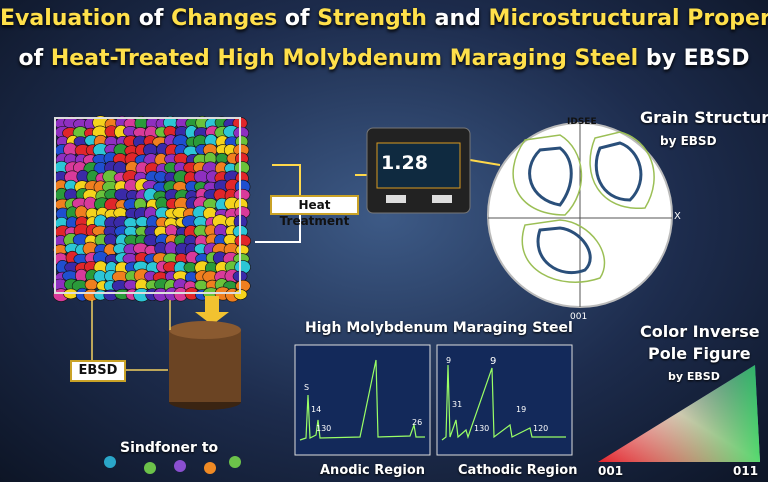  What do you see at coordinates (457, 404) in the screenshot?
I see `peak-label: 31` at bounding box center [457, 404].